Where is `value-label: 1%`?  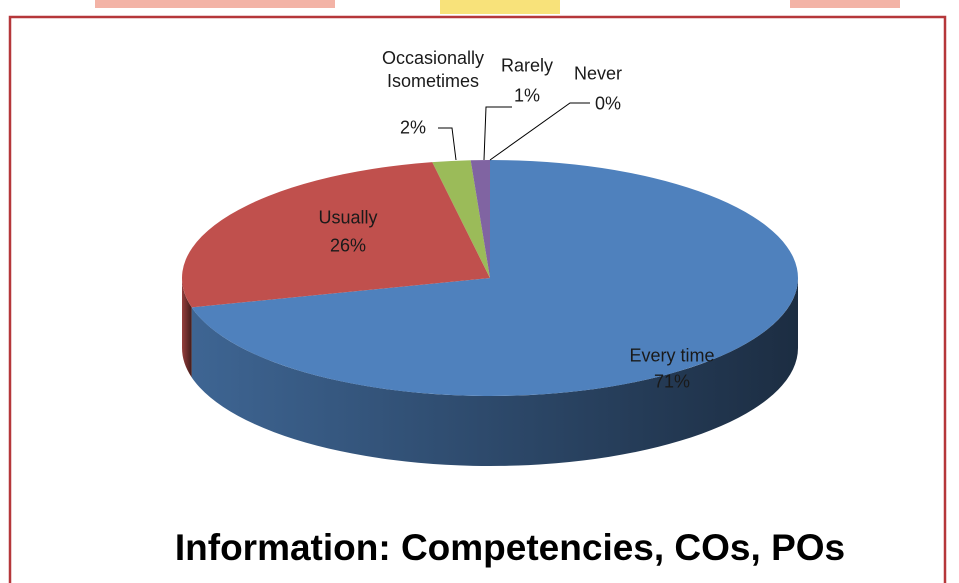
value-label: 1% is located at coordinates (527, 95).